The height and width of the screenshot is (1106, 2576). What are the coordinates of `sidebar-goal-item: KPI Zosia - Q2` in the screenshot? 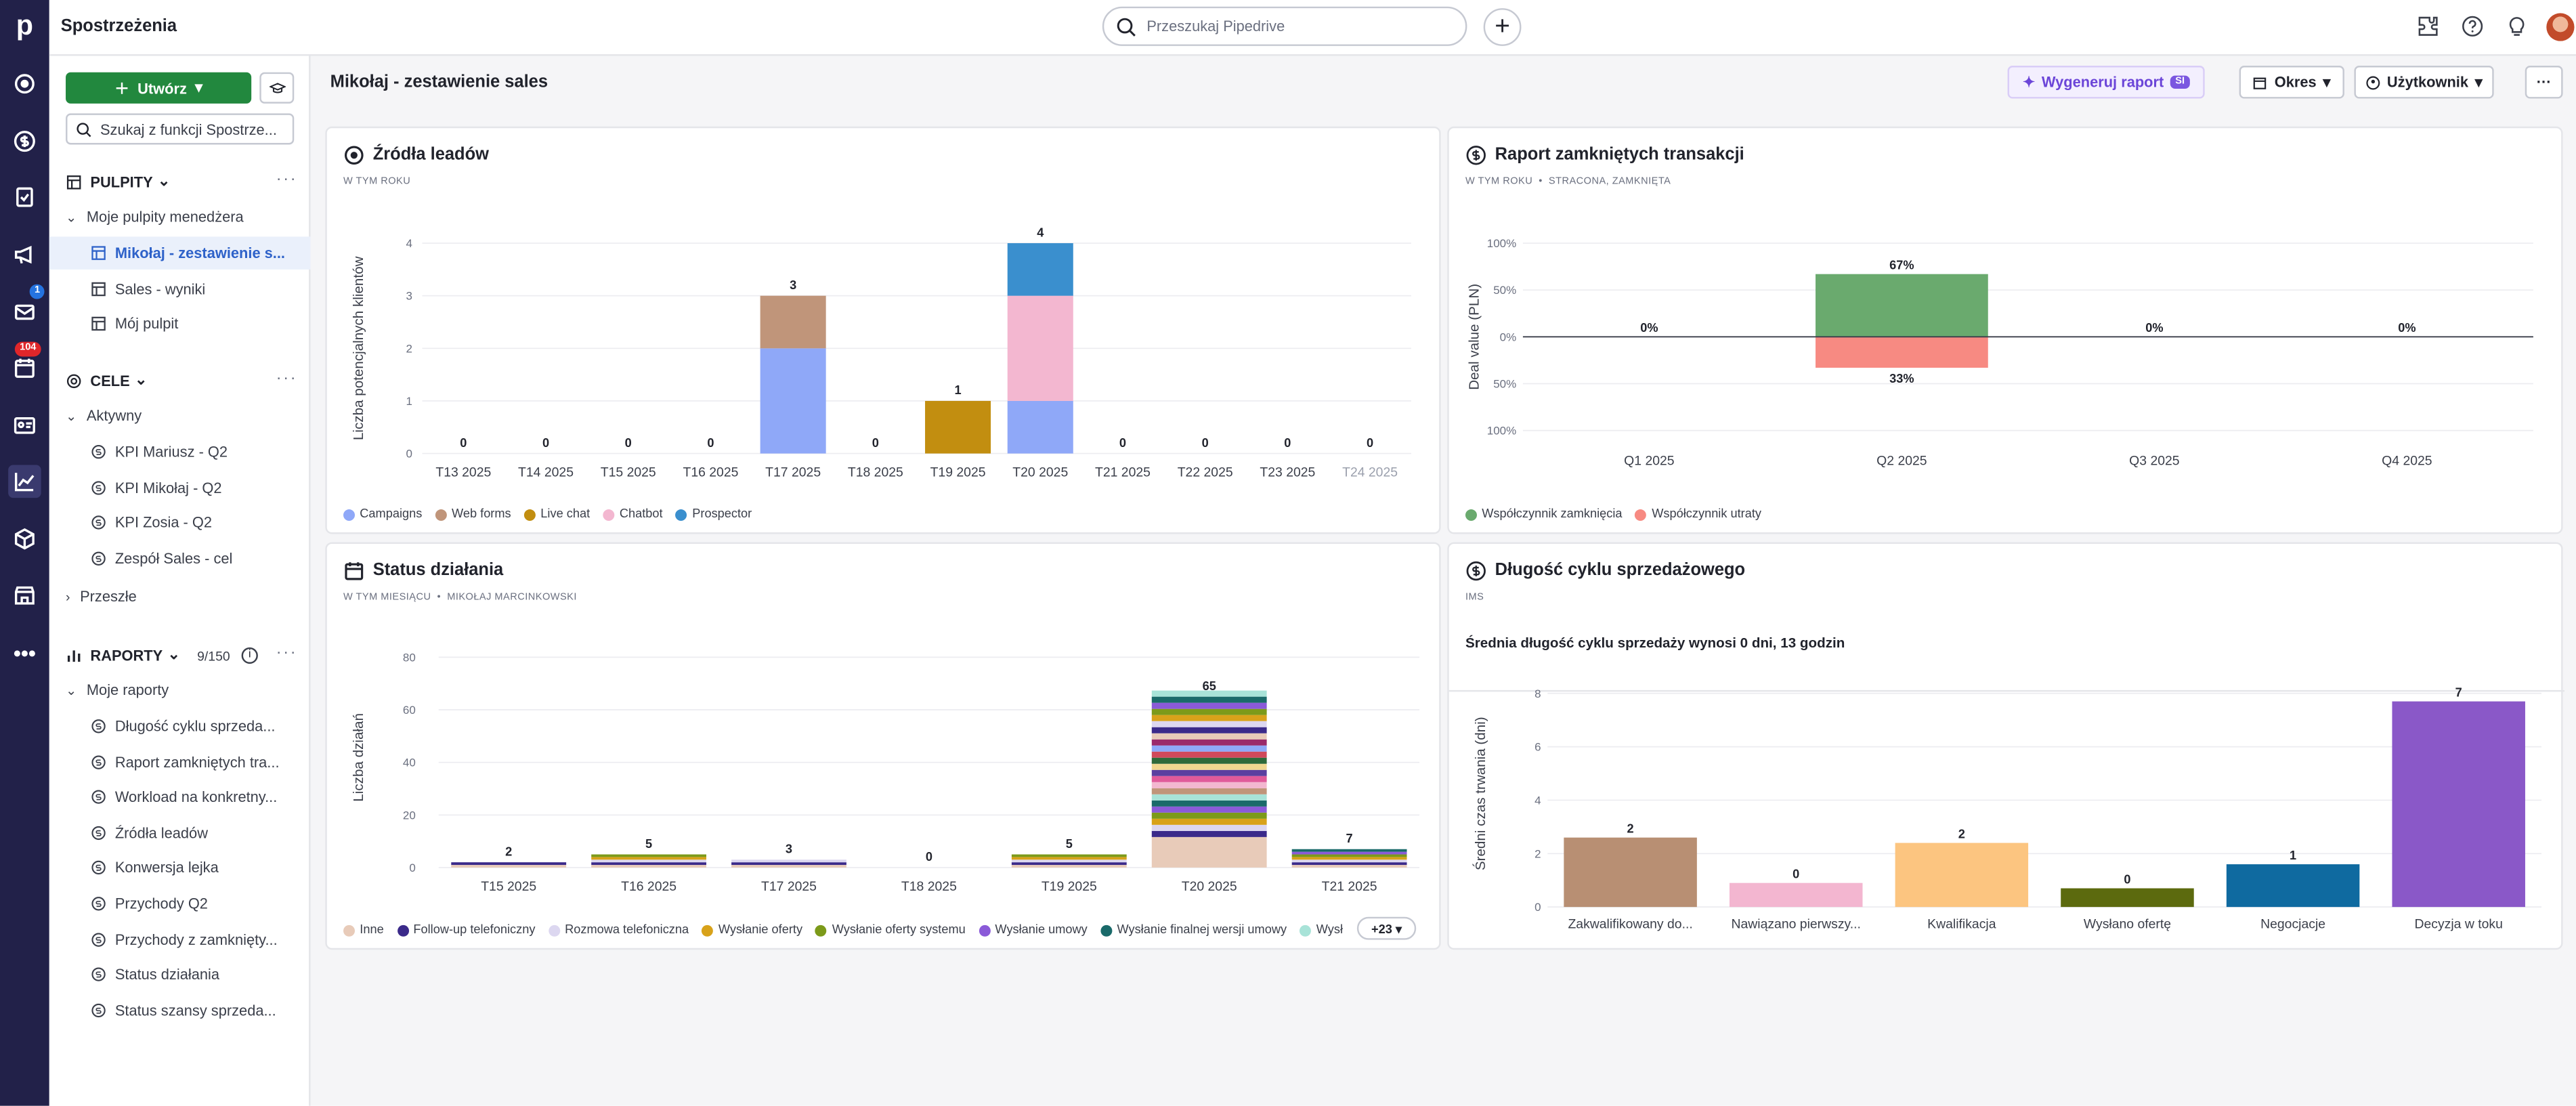 It's located at (180, 523).